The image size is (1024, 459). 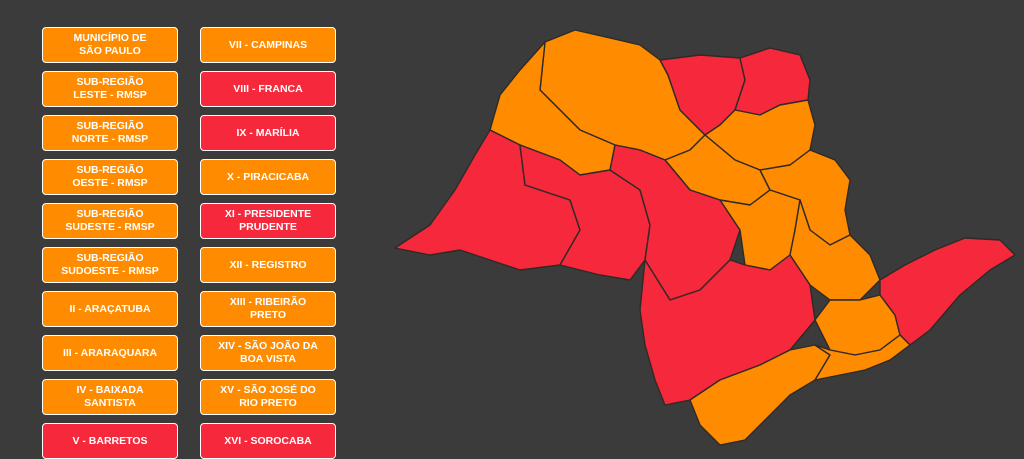 What do you see at coordinates (110, 45) in the screenshot?
I see `region-button: MUNICÍPIO DE SÃO PAULO` at bounding box center [110, 45].